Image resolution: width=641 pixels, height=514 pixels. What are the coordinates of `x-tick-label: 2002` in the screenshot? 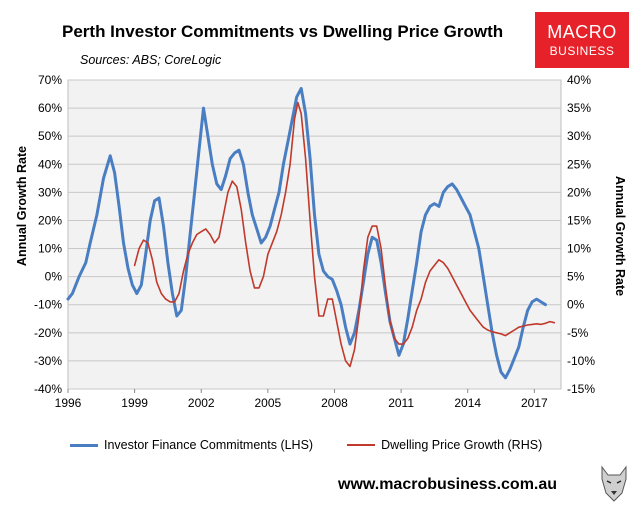 It's located at (201, 403).